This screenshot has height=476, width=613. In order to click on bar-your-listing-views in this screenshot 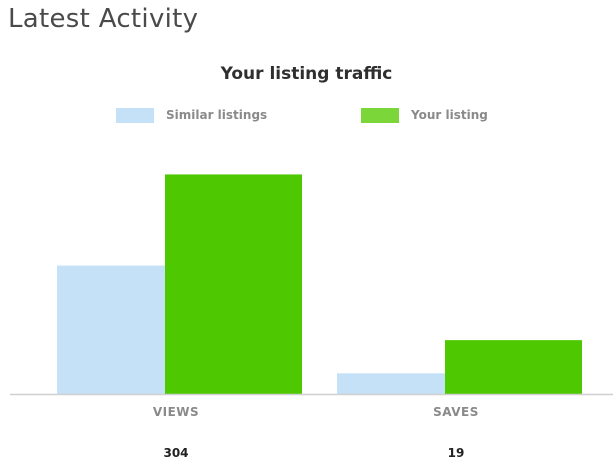, I will do `click(233, 284)`.